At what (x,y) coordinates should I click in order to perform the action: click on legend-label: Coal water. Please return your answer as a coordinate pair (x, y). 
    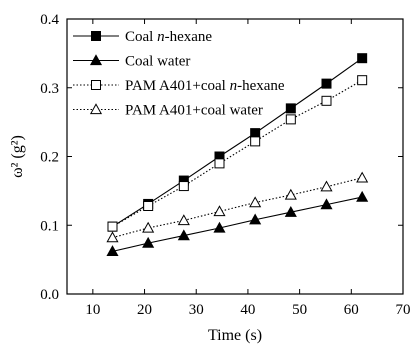
    Looking at the image, I should click on (157, 62).